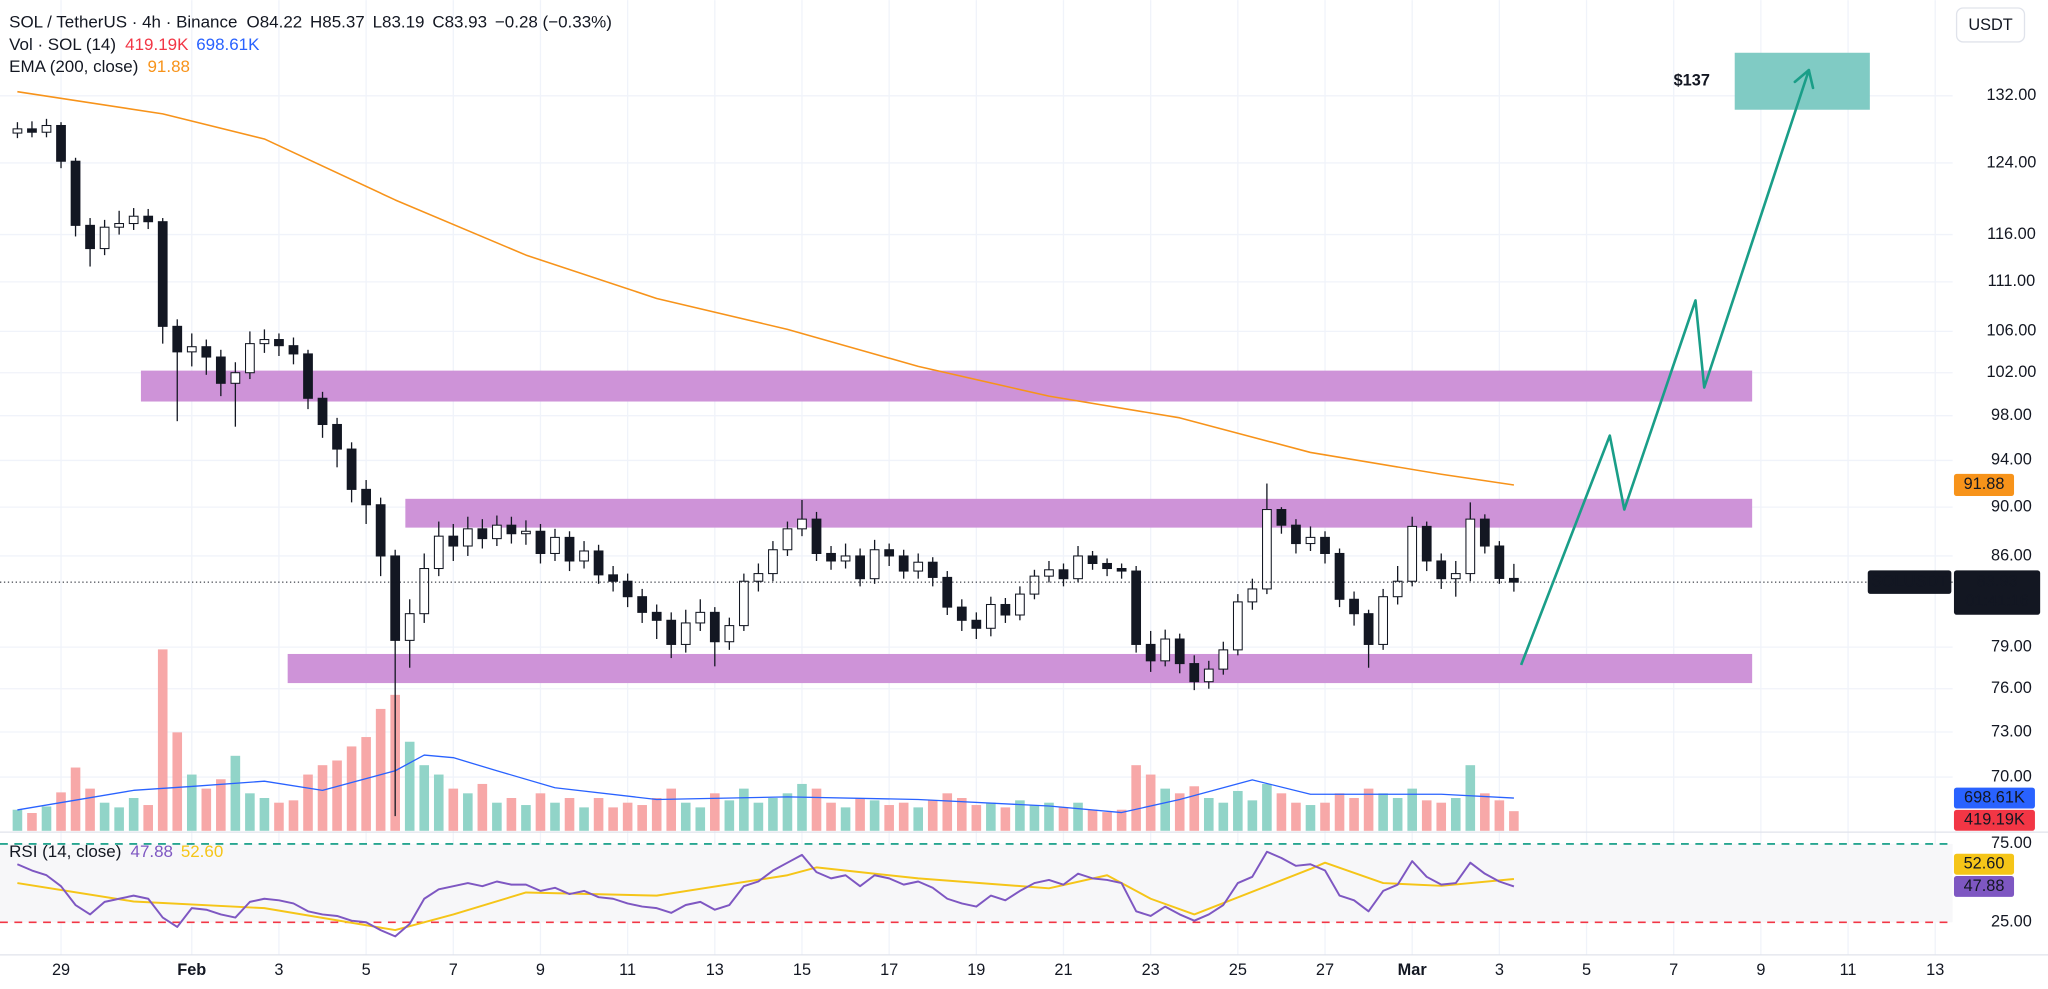  I want to click on currency-button: USDT, so click(1990, 25).